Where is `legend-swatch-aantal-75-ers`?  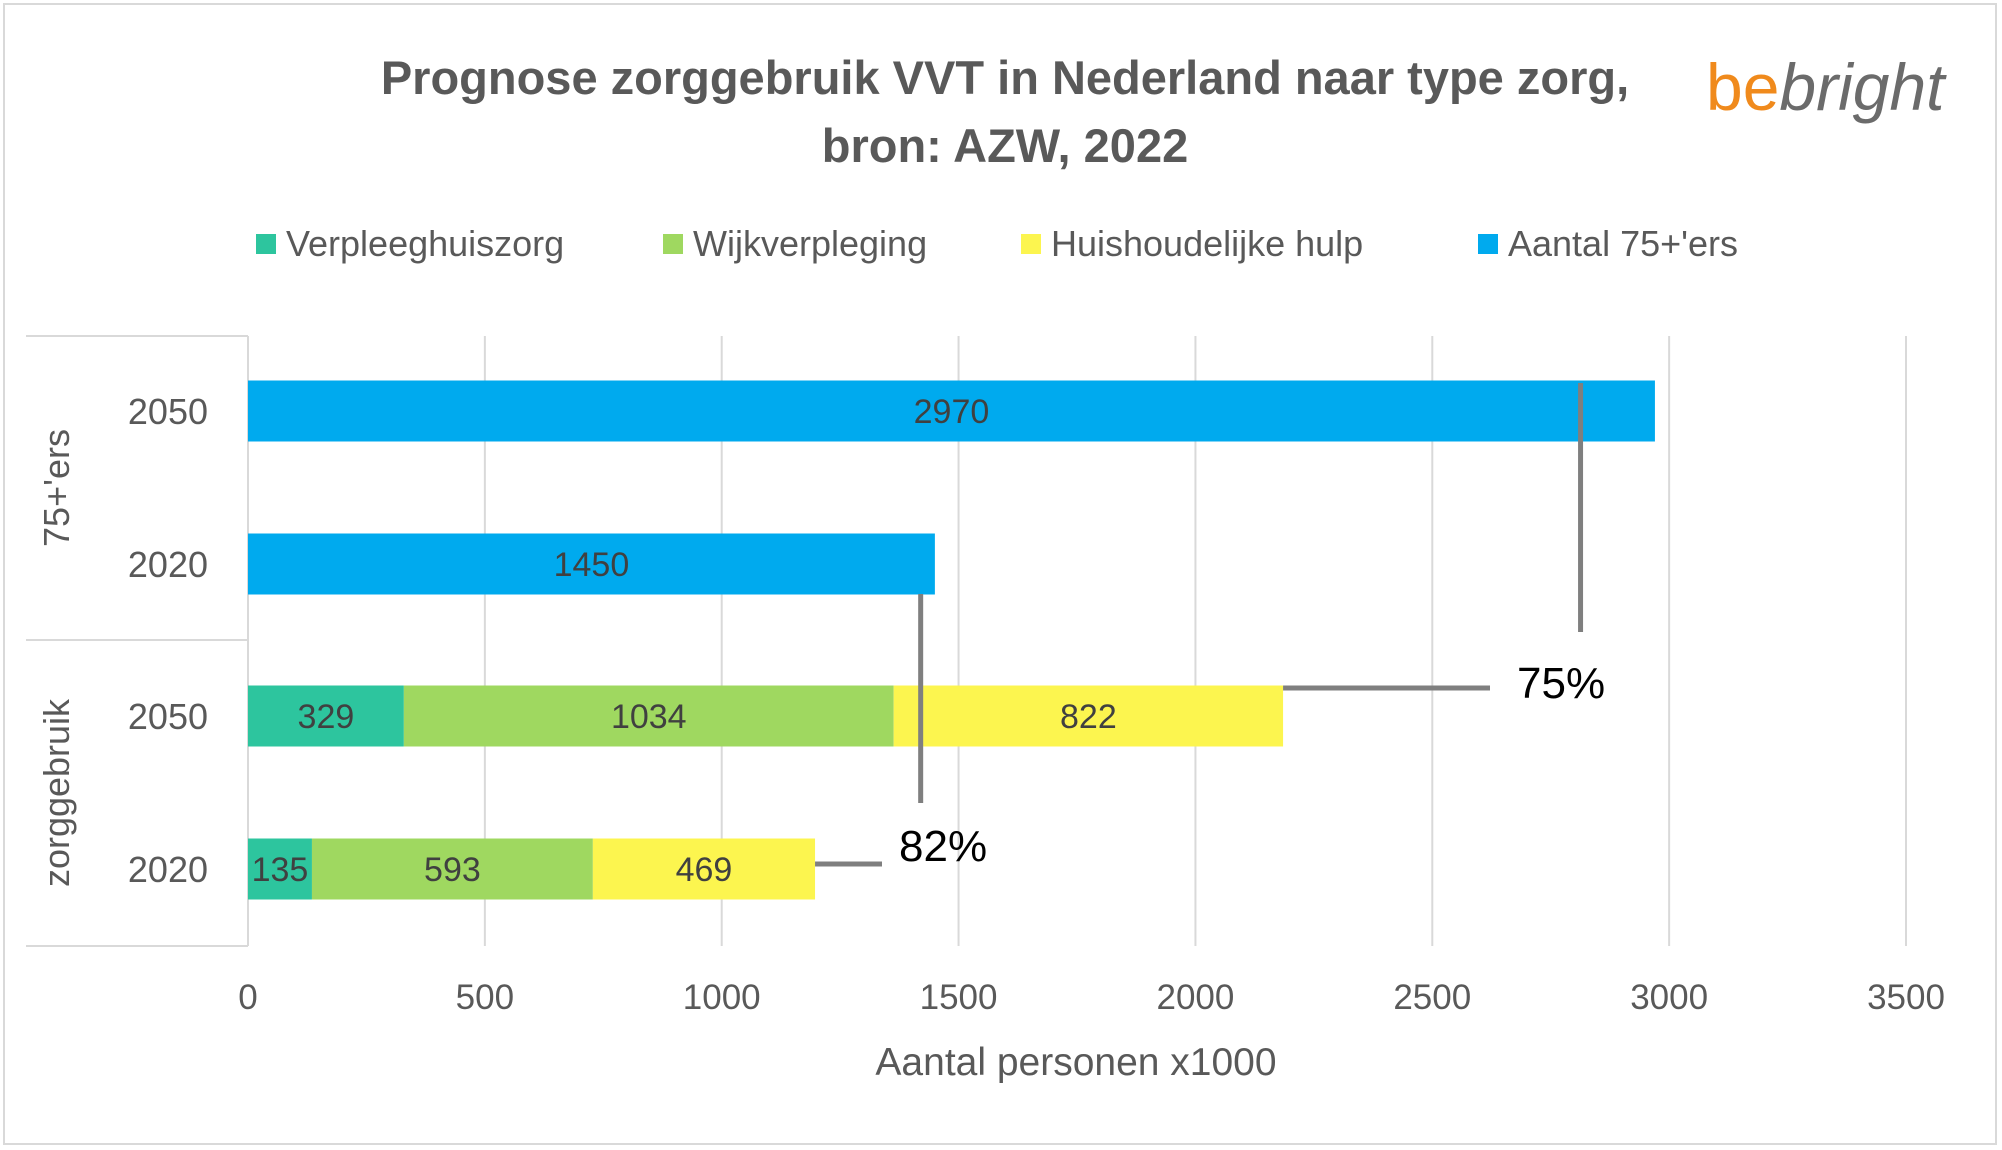
legend-swatch-aantal-75-ers is located at coordinates (1488, 244).